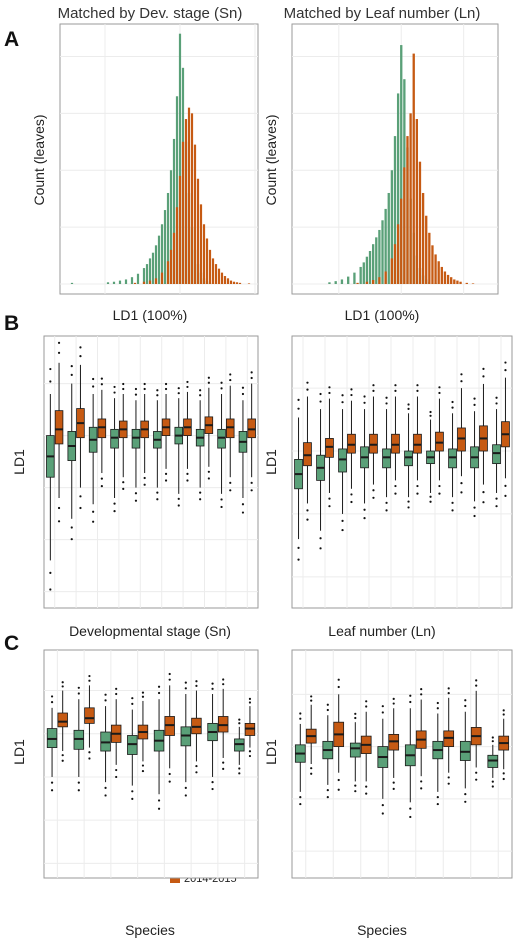  I want to click on histogram-left-xlabel: LD1 (100%), so click(150, 315).